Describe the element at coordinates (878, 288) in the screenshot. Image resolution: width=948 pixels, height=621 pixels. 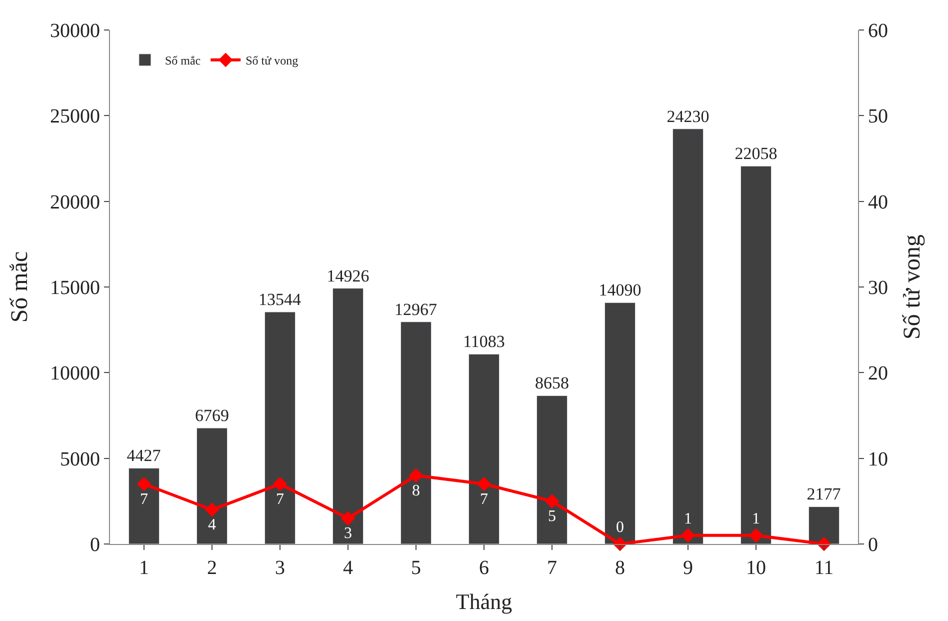
I see `y2-tick-label: 30` at that location.